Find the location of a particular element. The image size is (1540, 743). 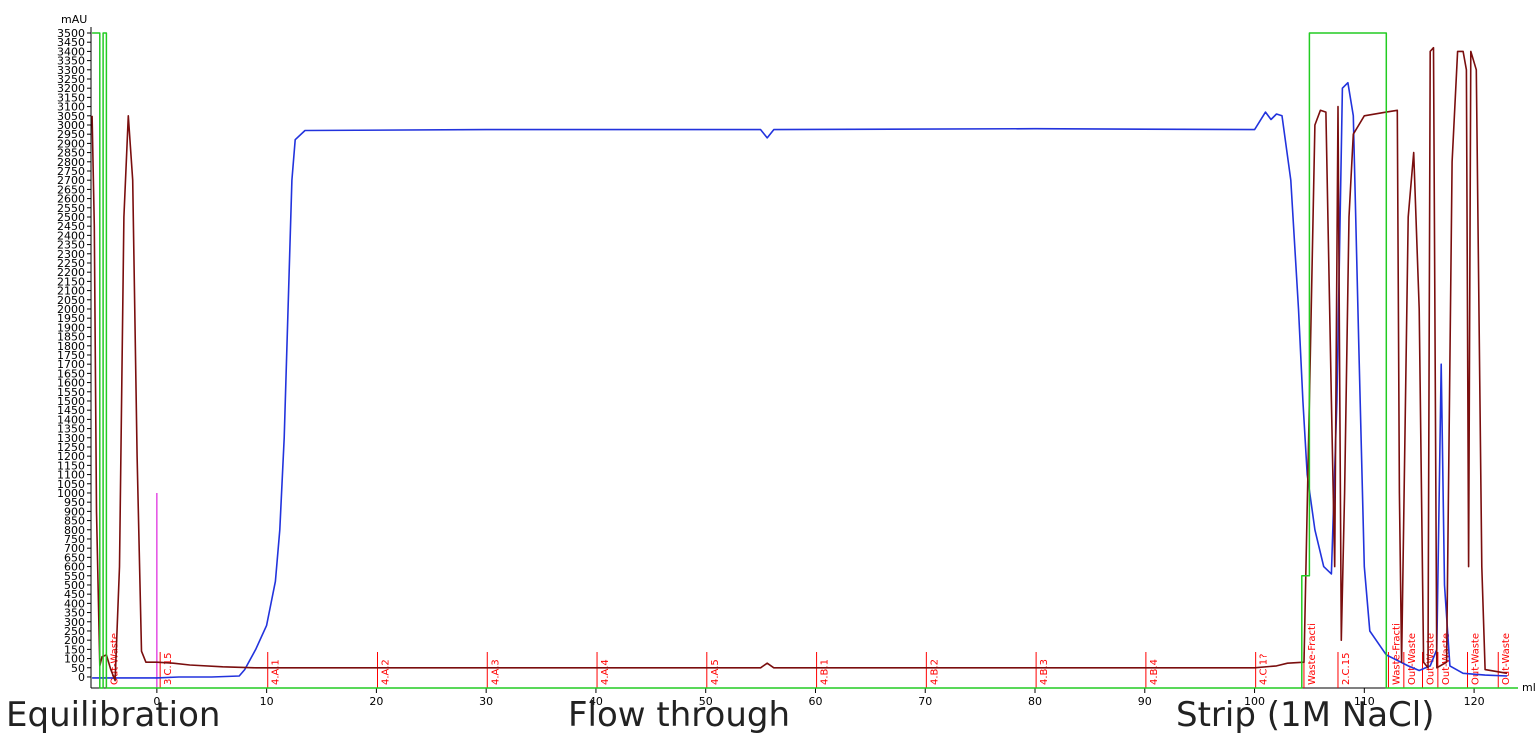

y-tick-label: 3400 is located at coordinates (71, 51).